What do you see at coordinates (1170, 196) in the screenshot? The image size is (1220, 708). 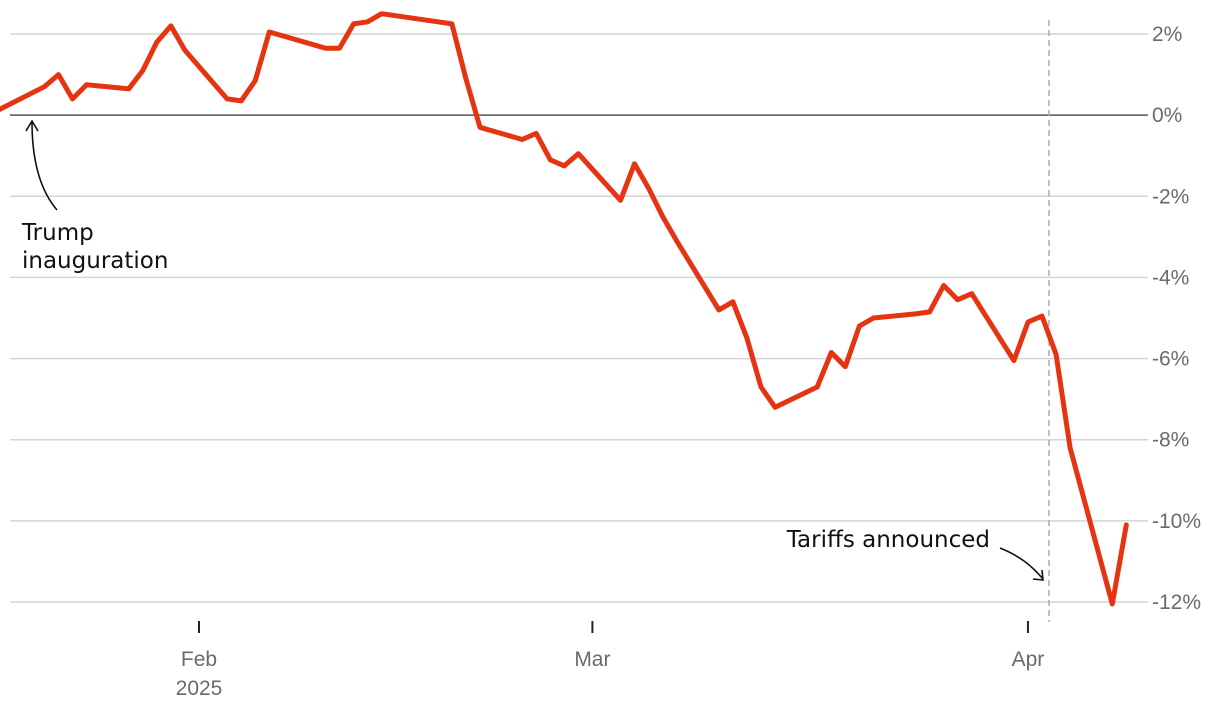 I see `y-tick-label: -2%` at bounding box center [1170, 196].